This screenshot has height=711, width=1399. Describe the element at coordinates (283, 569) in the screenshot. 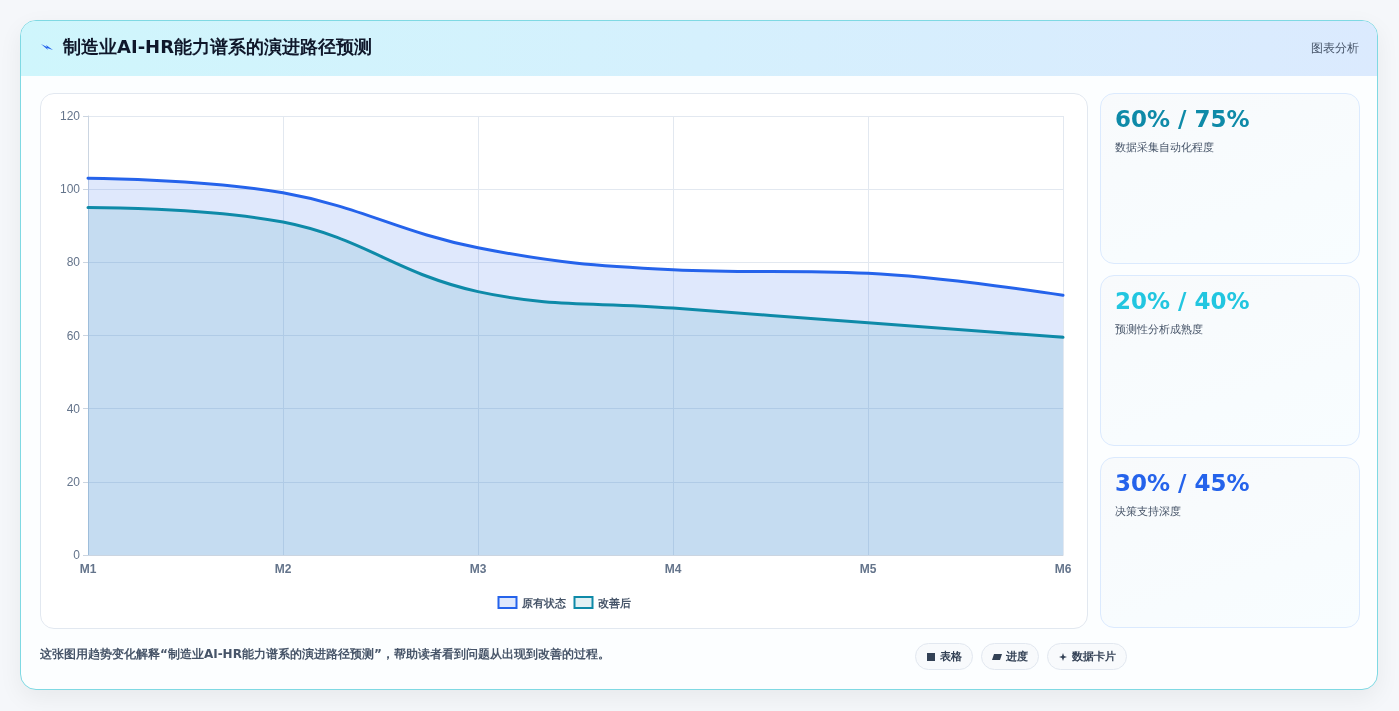

I see `x-tick-label: M2` at that location.